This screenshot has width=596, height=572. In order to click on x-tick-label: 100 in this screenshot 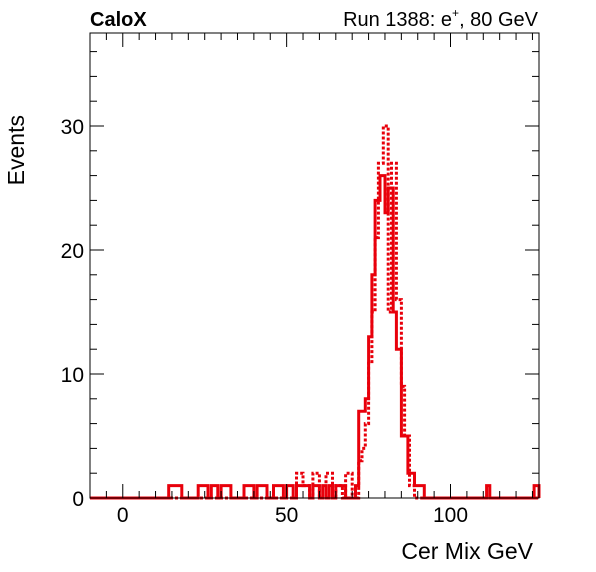, I will do `click(450, 515)`.